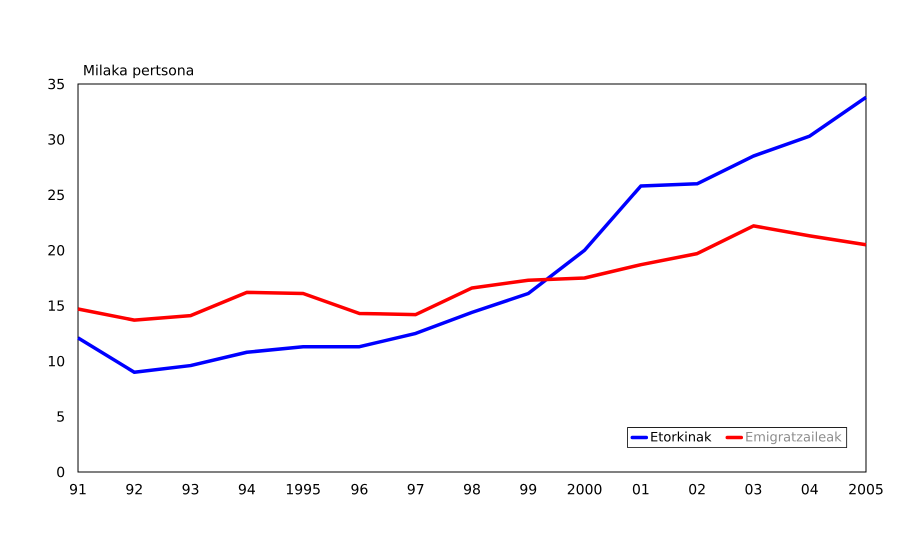 This screenshot has width=914, height=535. What do you see at coordinates (697, 489) in the screenshot?
I see `x-tick-label: 02` at bounding box center [697, 489].